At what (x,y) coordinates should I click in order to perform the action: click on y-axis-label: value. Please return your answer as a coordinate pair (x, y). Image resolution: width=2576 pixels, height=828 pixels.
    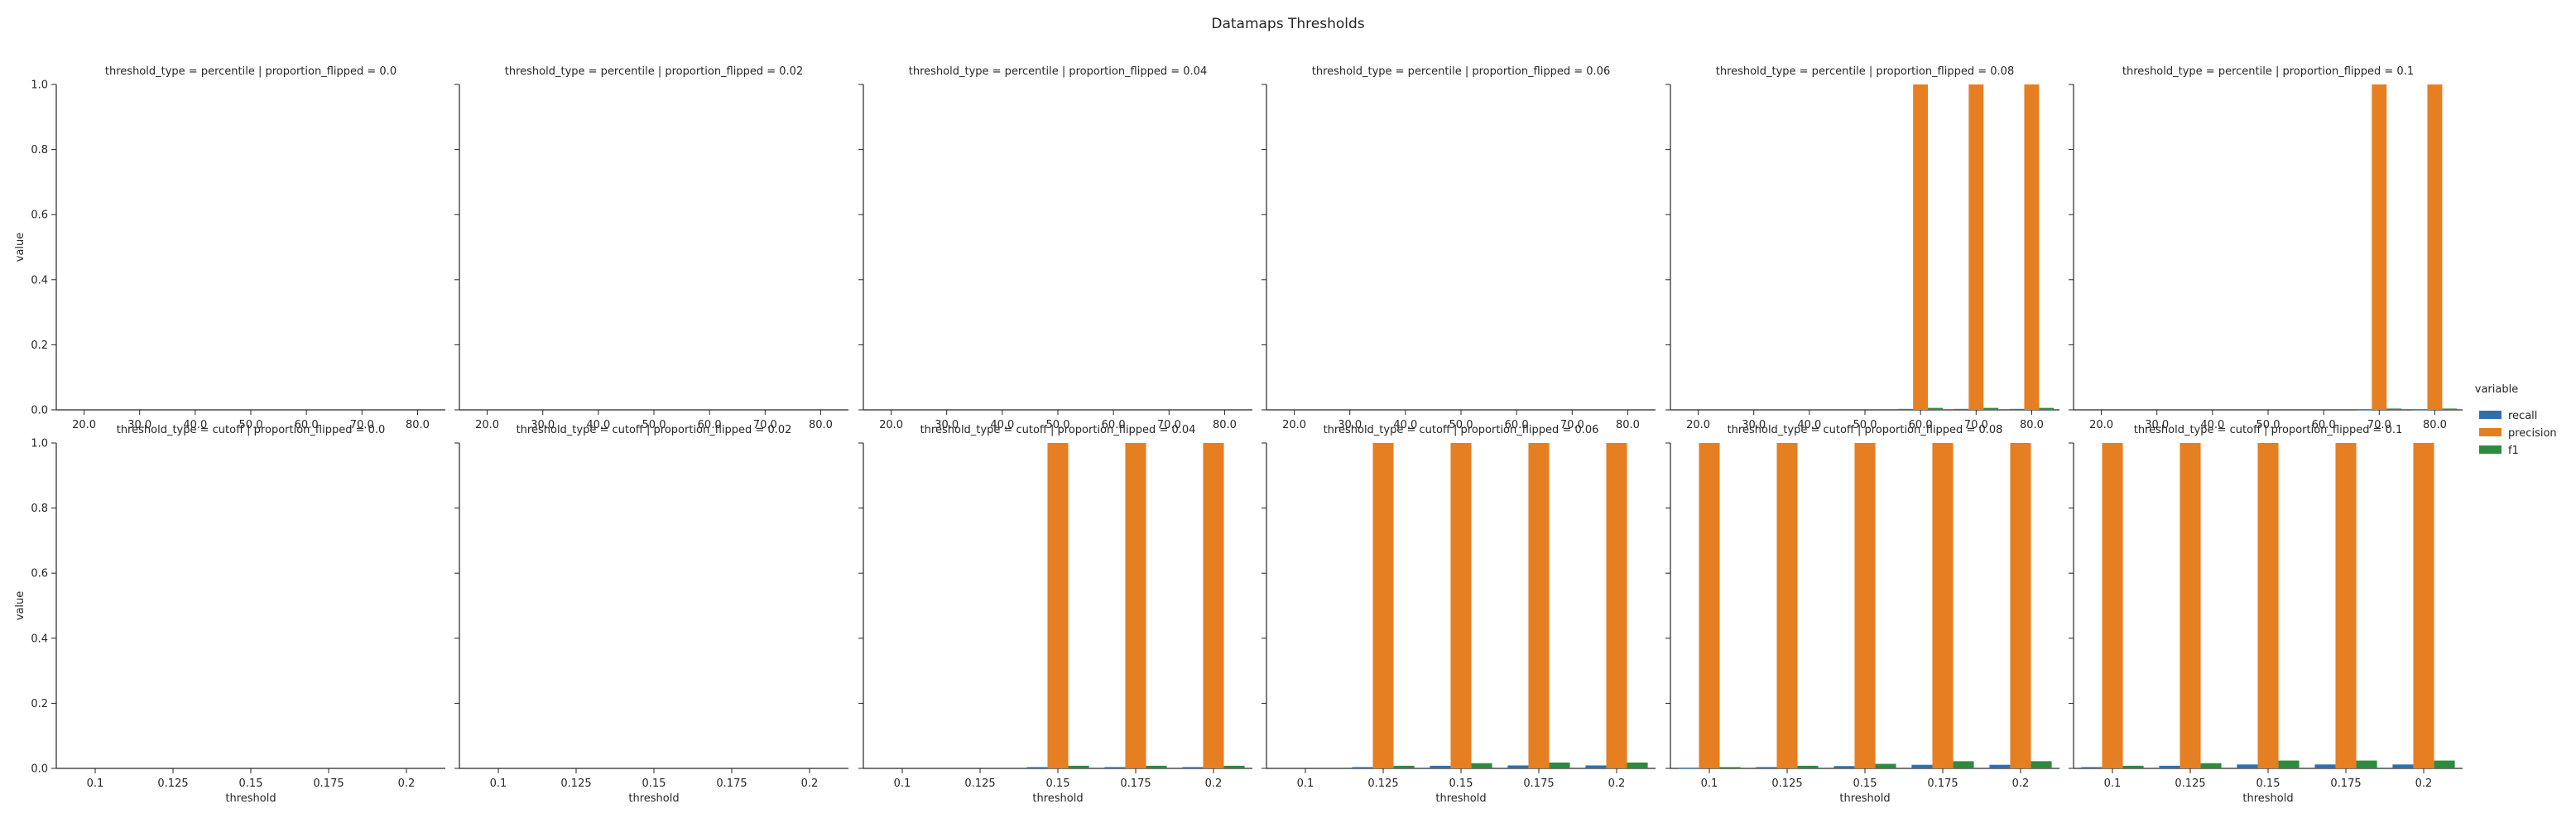
    Looking at the image, I should click on (20, 247).